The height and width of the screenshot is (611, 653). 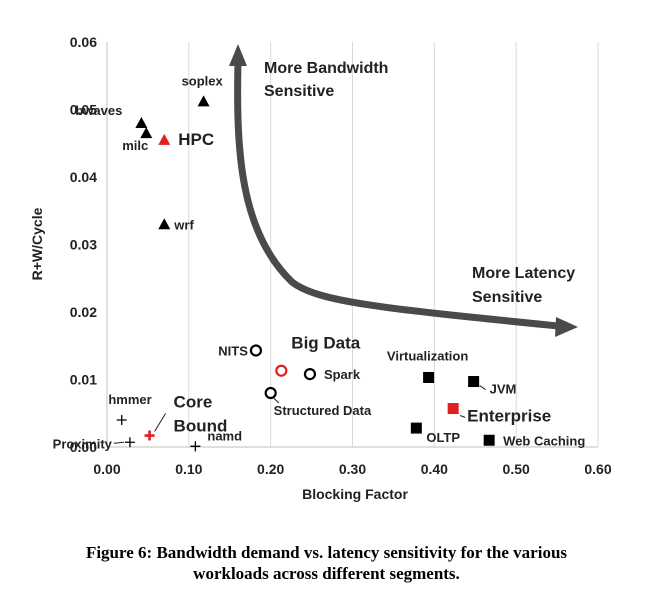 What do you see at coordinates (129, 442) in the screenshot?
I see `point-proximity` at bounding box center [129, 442].